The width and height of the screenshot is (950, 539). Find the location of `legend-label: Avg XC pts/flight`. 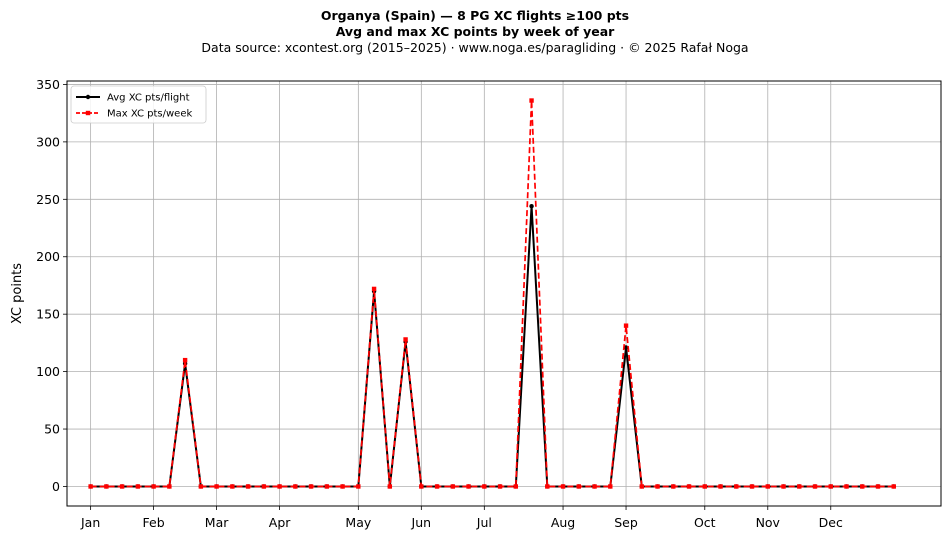

legend-label: Avg XC pts/flight is located at coordinates (148, 98).